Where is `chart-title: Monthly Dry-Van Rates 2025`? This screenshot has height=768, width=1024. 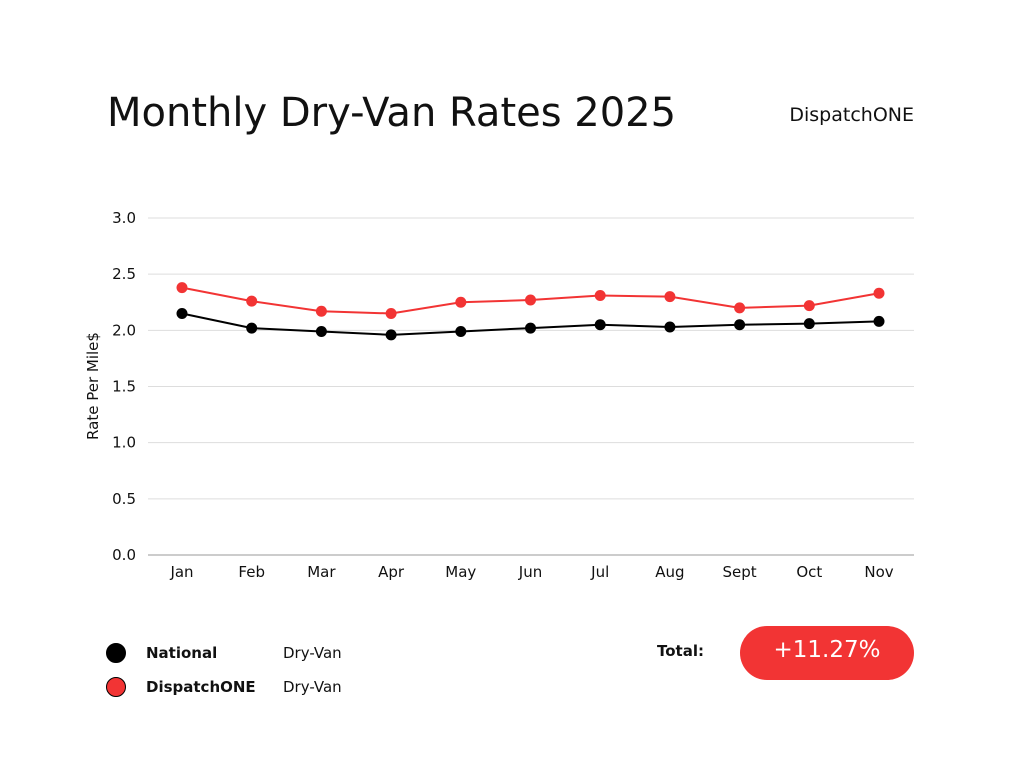
chart-title: Monthly Dry-Van Rates 2025 is located at coordinates (392, 113).